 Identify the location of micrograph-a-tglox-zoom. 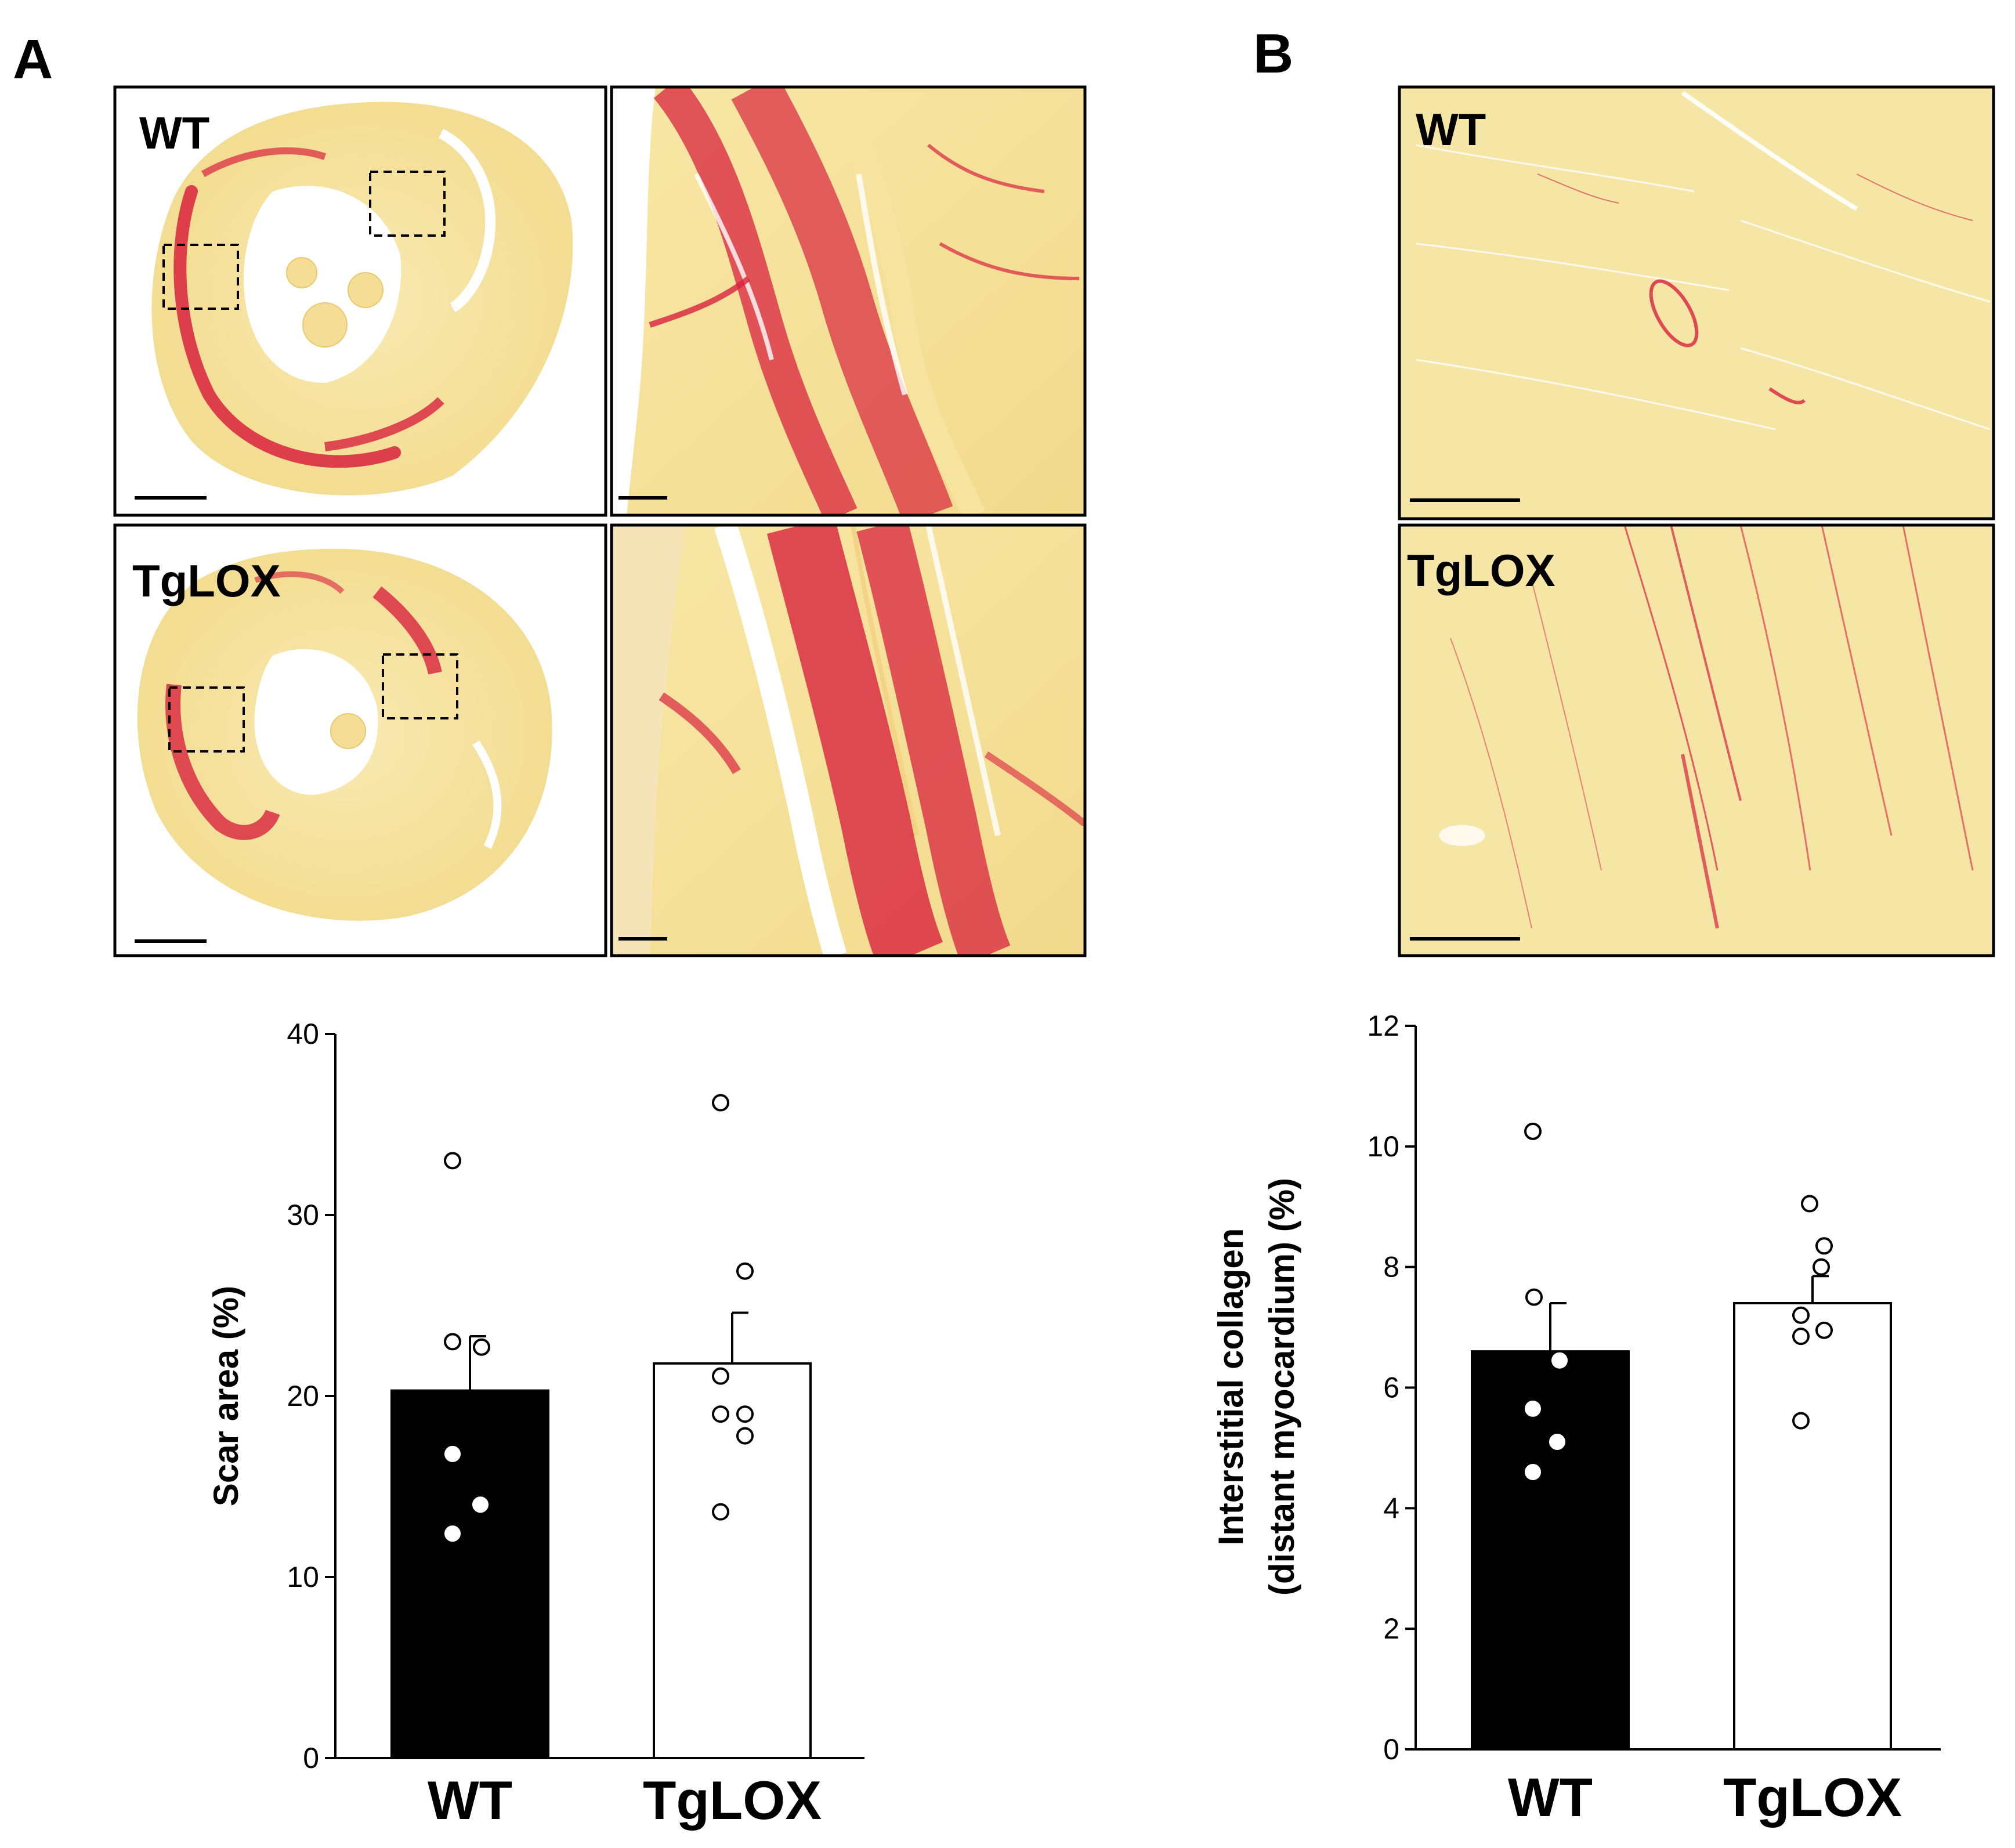
(848, 740).